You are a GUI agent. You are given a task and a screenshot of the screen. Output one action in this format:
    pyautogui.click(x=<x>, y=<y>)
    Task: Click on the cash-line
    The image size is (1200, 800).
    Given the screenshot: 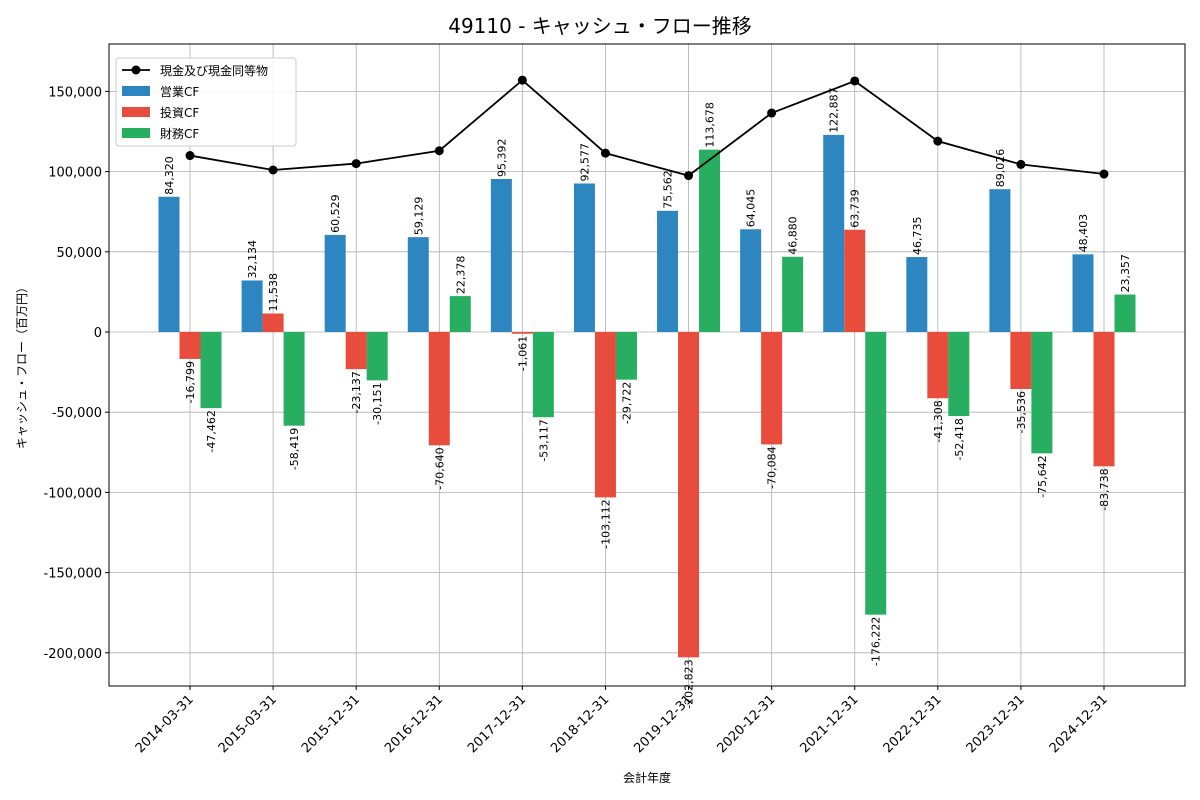 What is the action you would take?
    pyautogui.click(x=647, y=128)
    